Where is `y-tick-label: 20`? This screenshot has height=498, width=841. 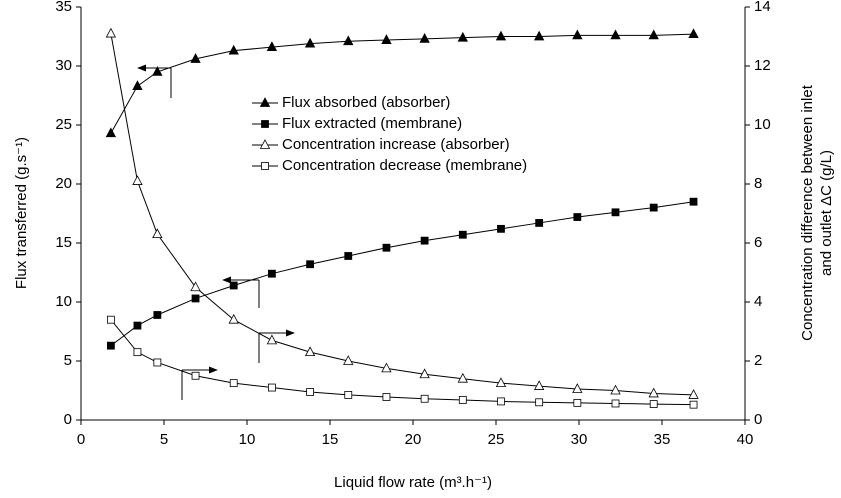 y-tick-label: 20 is located at coordinates (63, 183).